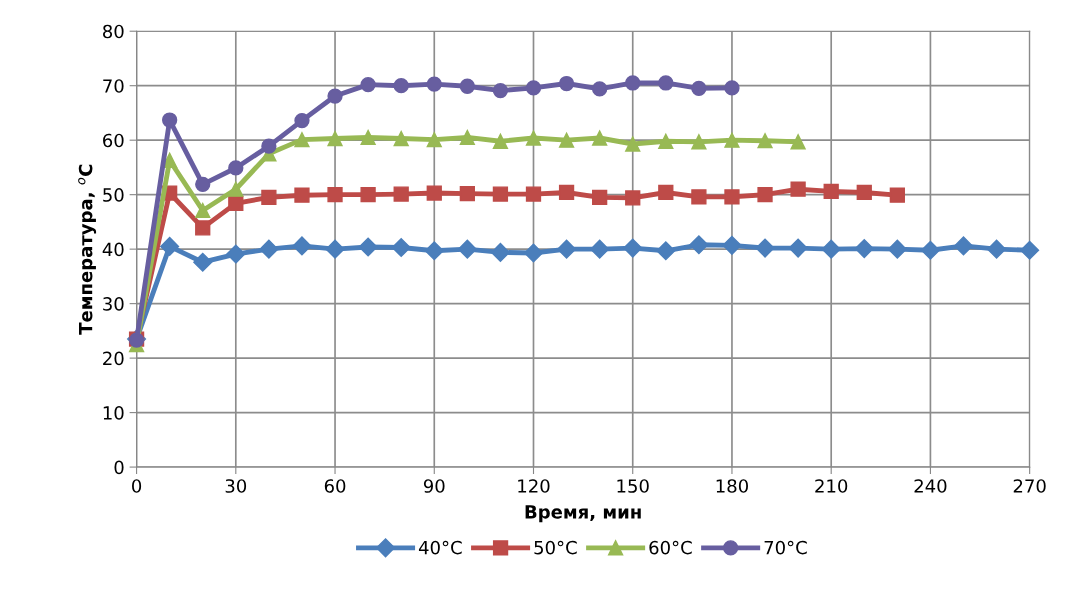 The height and width of the screenshot is (589, 1067). What do you see at coordinates (236, 486) in the screenshot?
I see `x-tick-label: 30` at bounding box center [236, 486].